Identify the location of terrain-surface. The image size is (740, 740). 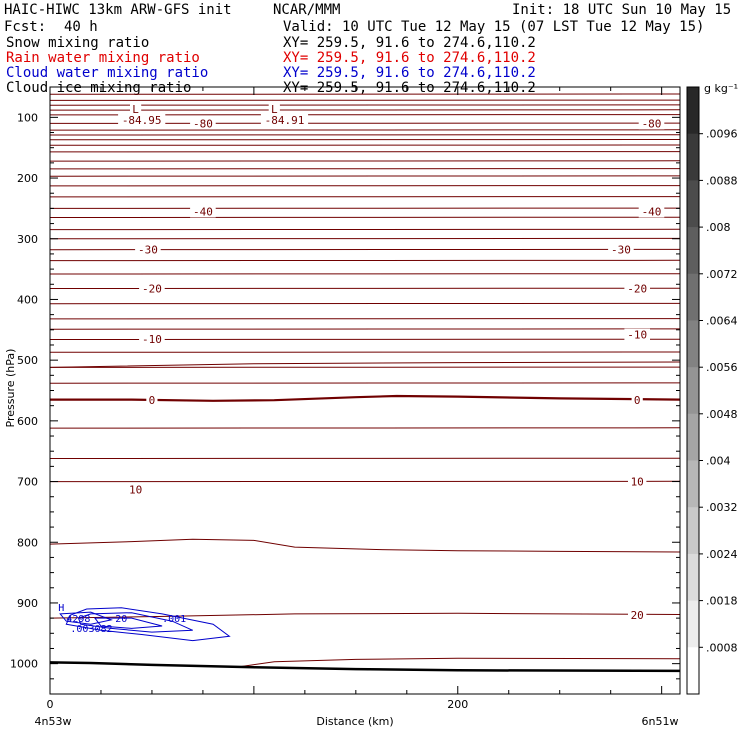
(365, 667).